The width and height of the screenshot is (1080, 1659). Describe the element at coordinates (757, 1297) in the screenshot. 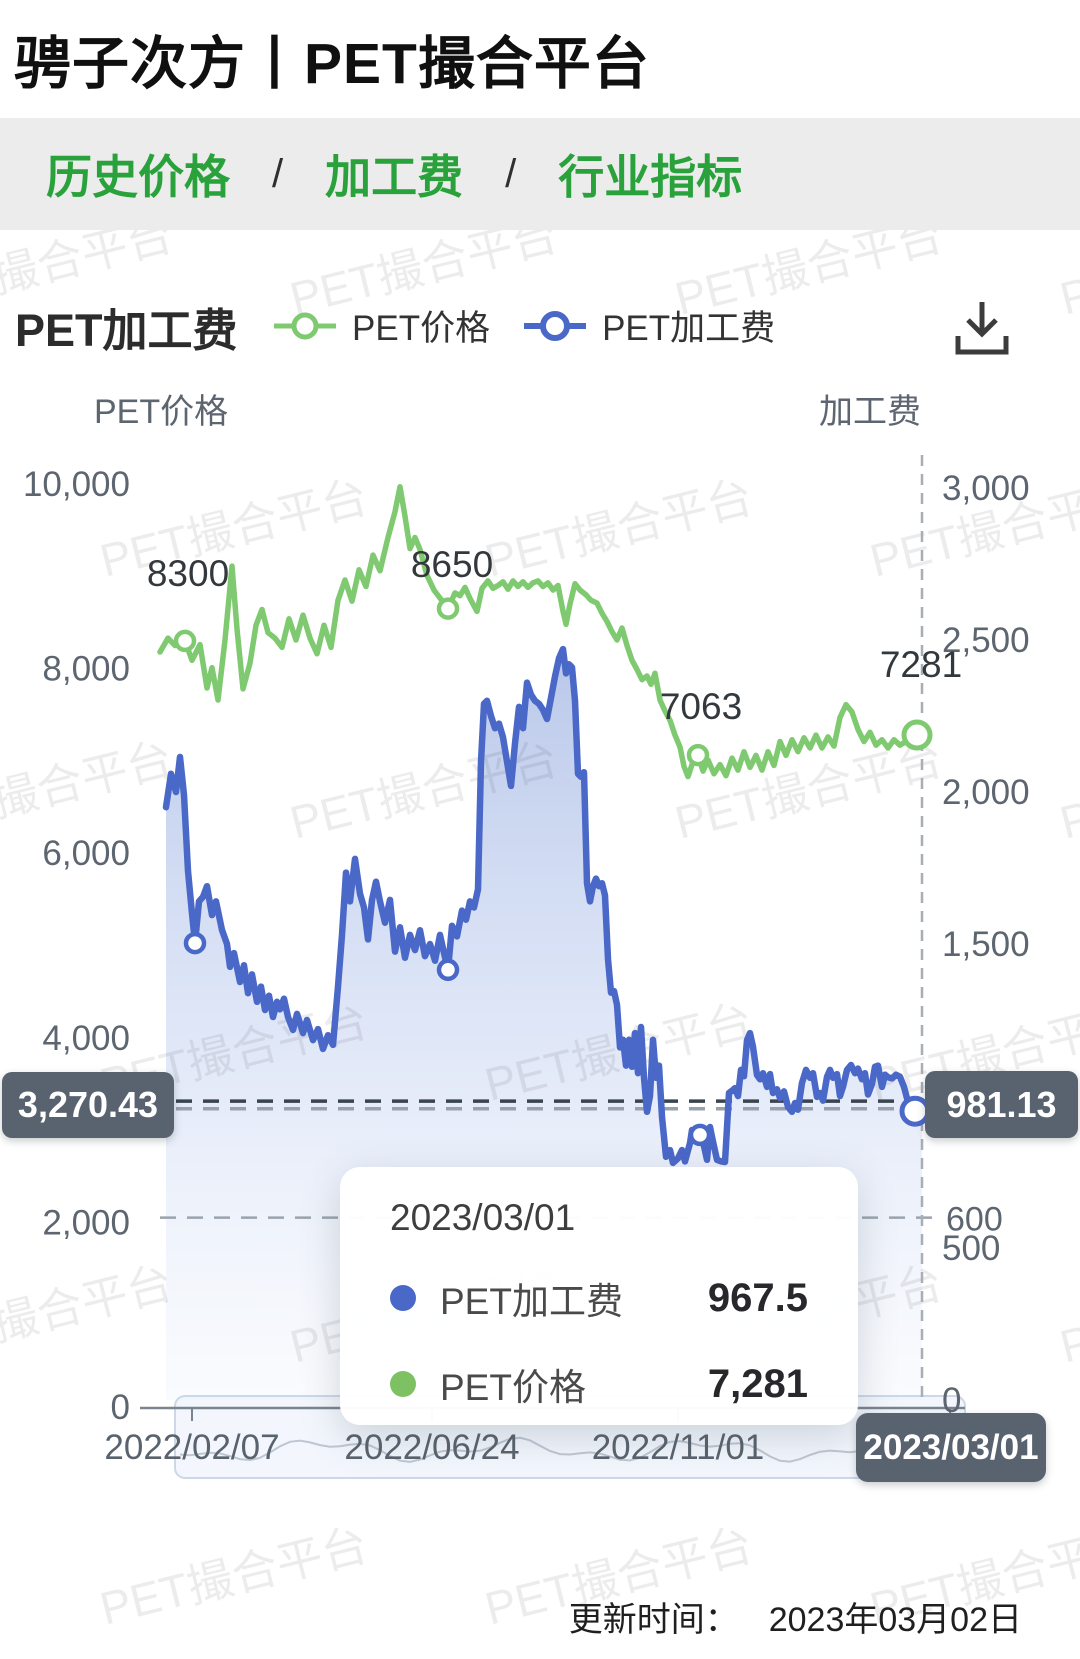

I see `tooltip-series-value: 967.5` at that location.